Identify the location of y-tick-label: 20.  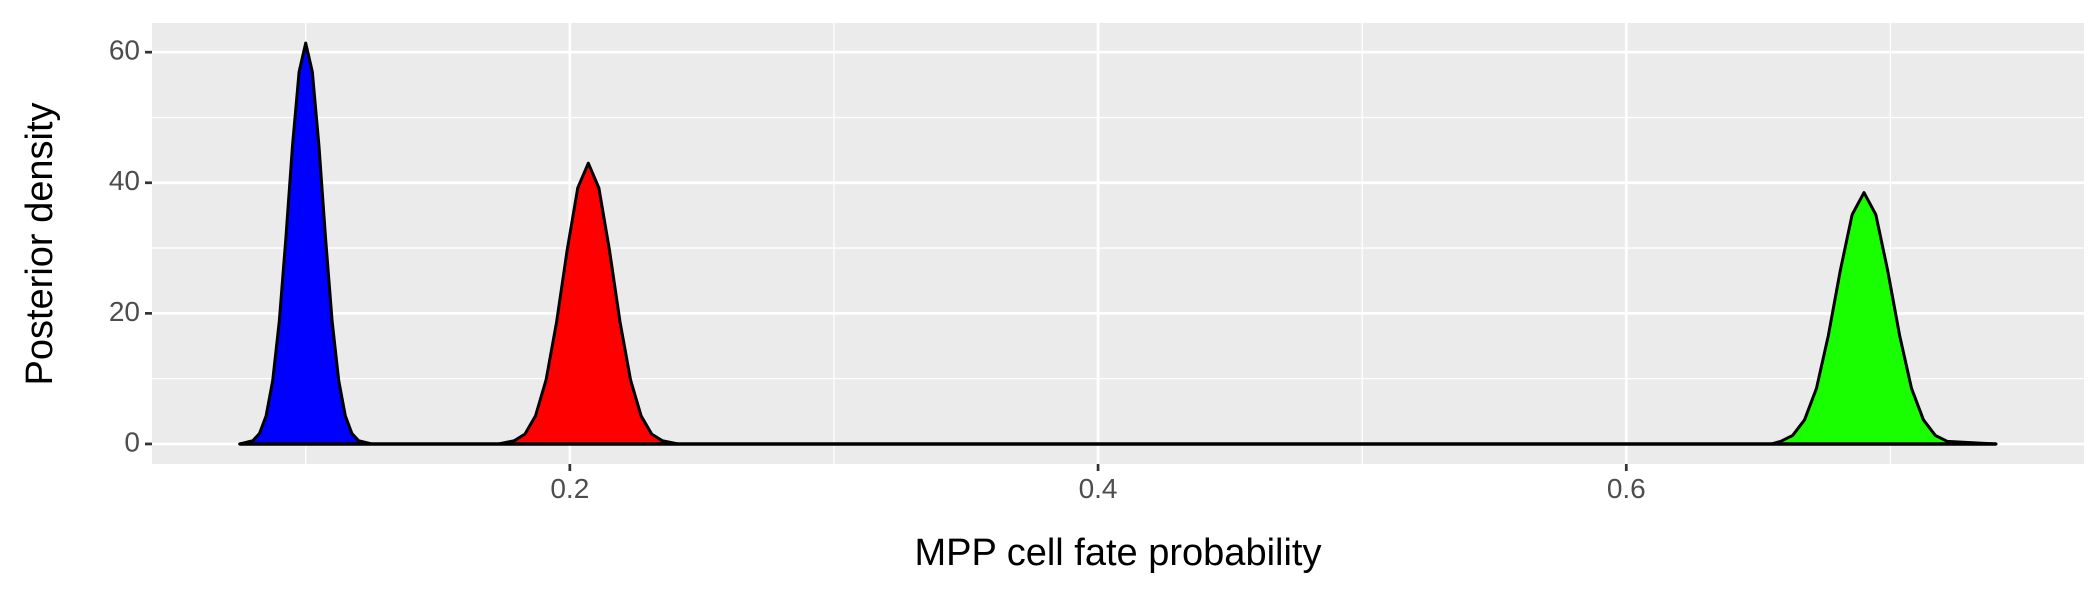
(124, 311).